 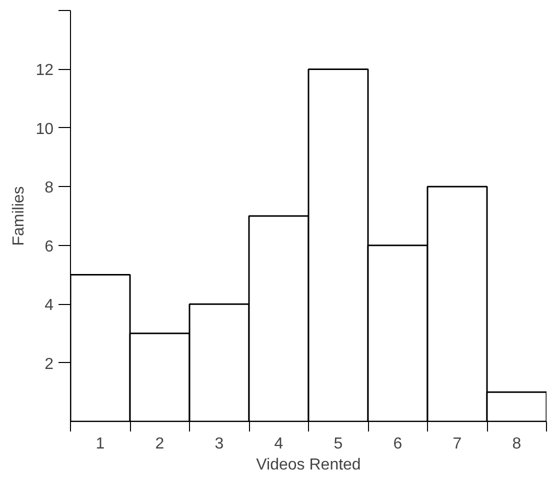 I want to click on x-tick-label: 1, so click(x=100, y=444).